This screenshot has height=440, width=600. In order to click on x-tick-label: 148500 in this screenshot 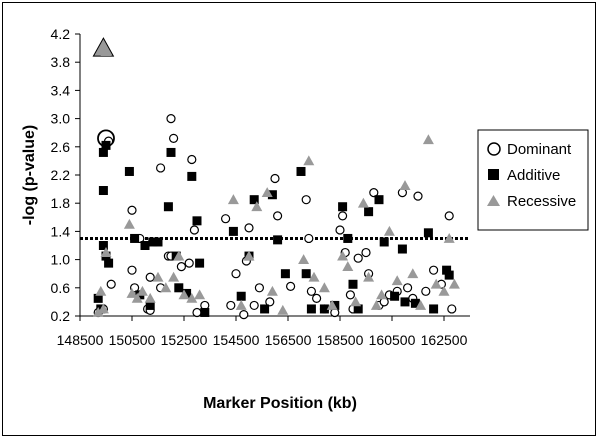, I will do `click(80, 340)`.